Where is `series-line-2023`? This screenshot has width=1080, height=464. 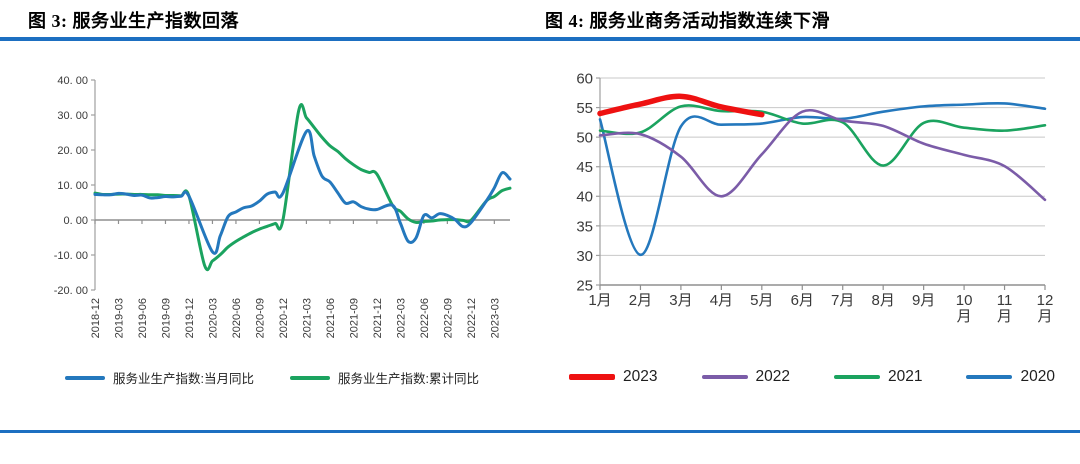
series-line-2023 is located at coordinates (681, 105).